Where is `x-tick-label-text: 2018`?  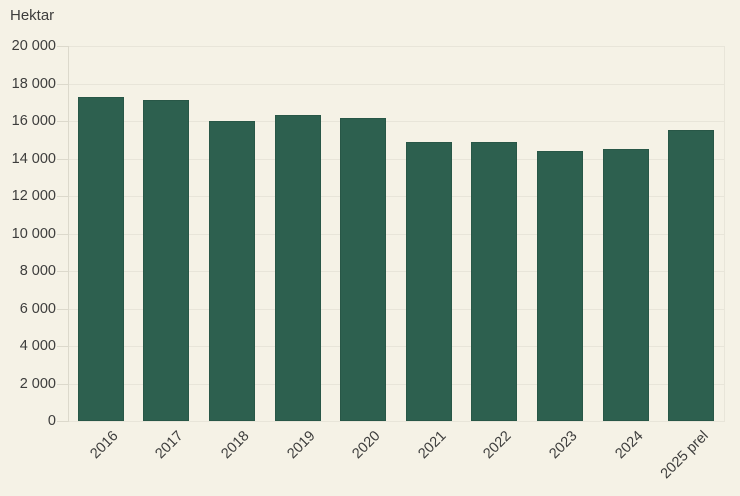 x-tick-label-text: 2018 is located at coordinates (235, 445).